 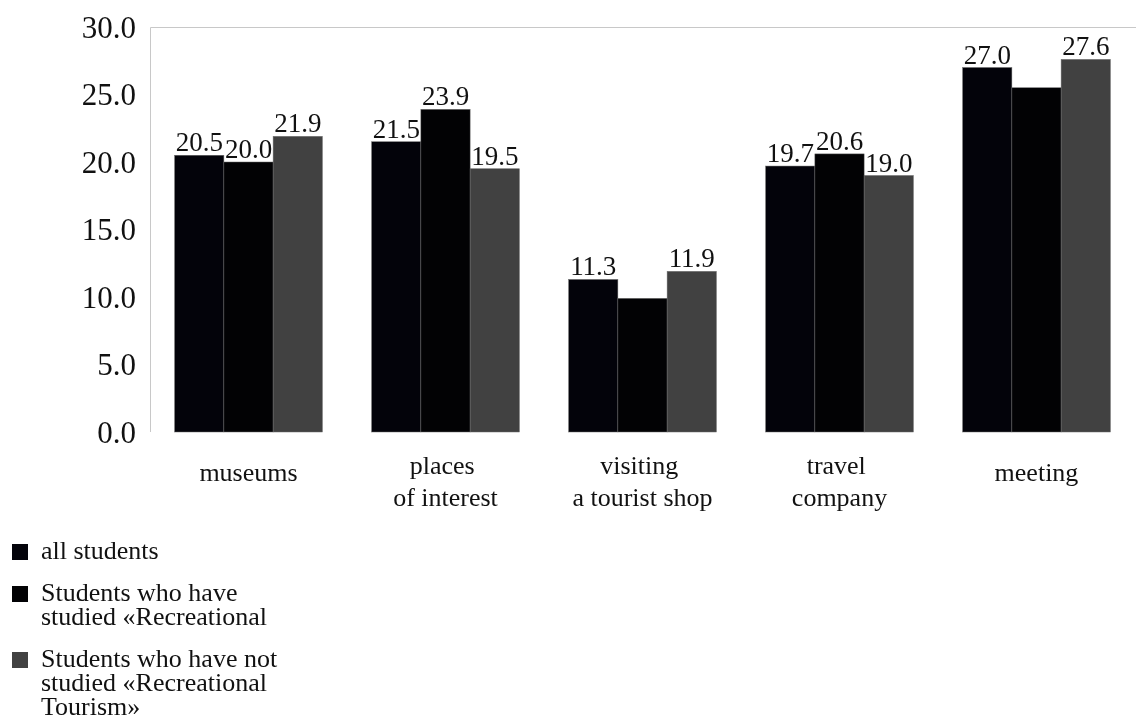 I want to click on legend-label: all students, so click(x=100, y=550).